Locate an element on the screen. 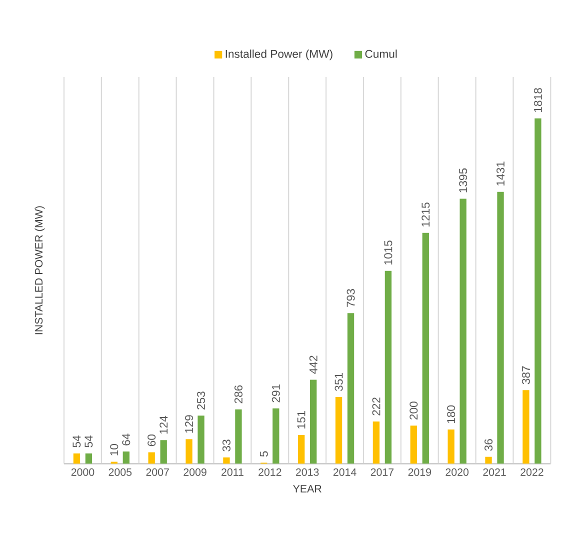  data-label: 286 is located at coordinates (238, 394).